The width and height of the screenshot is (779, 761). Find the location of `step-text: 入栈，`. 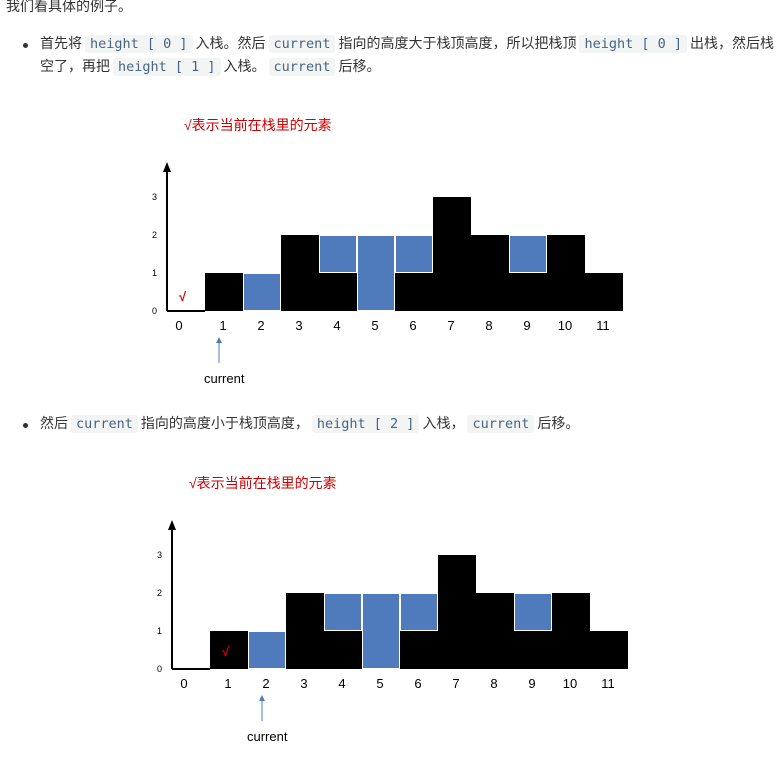

step-text: 入栈， is located at coordinates (443, 424).